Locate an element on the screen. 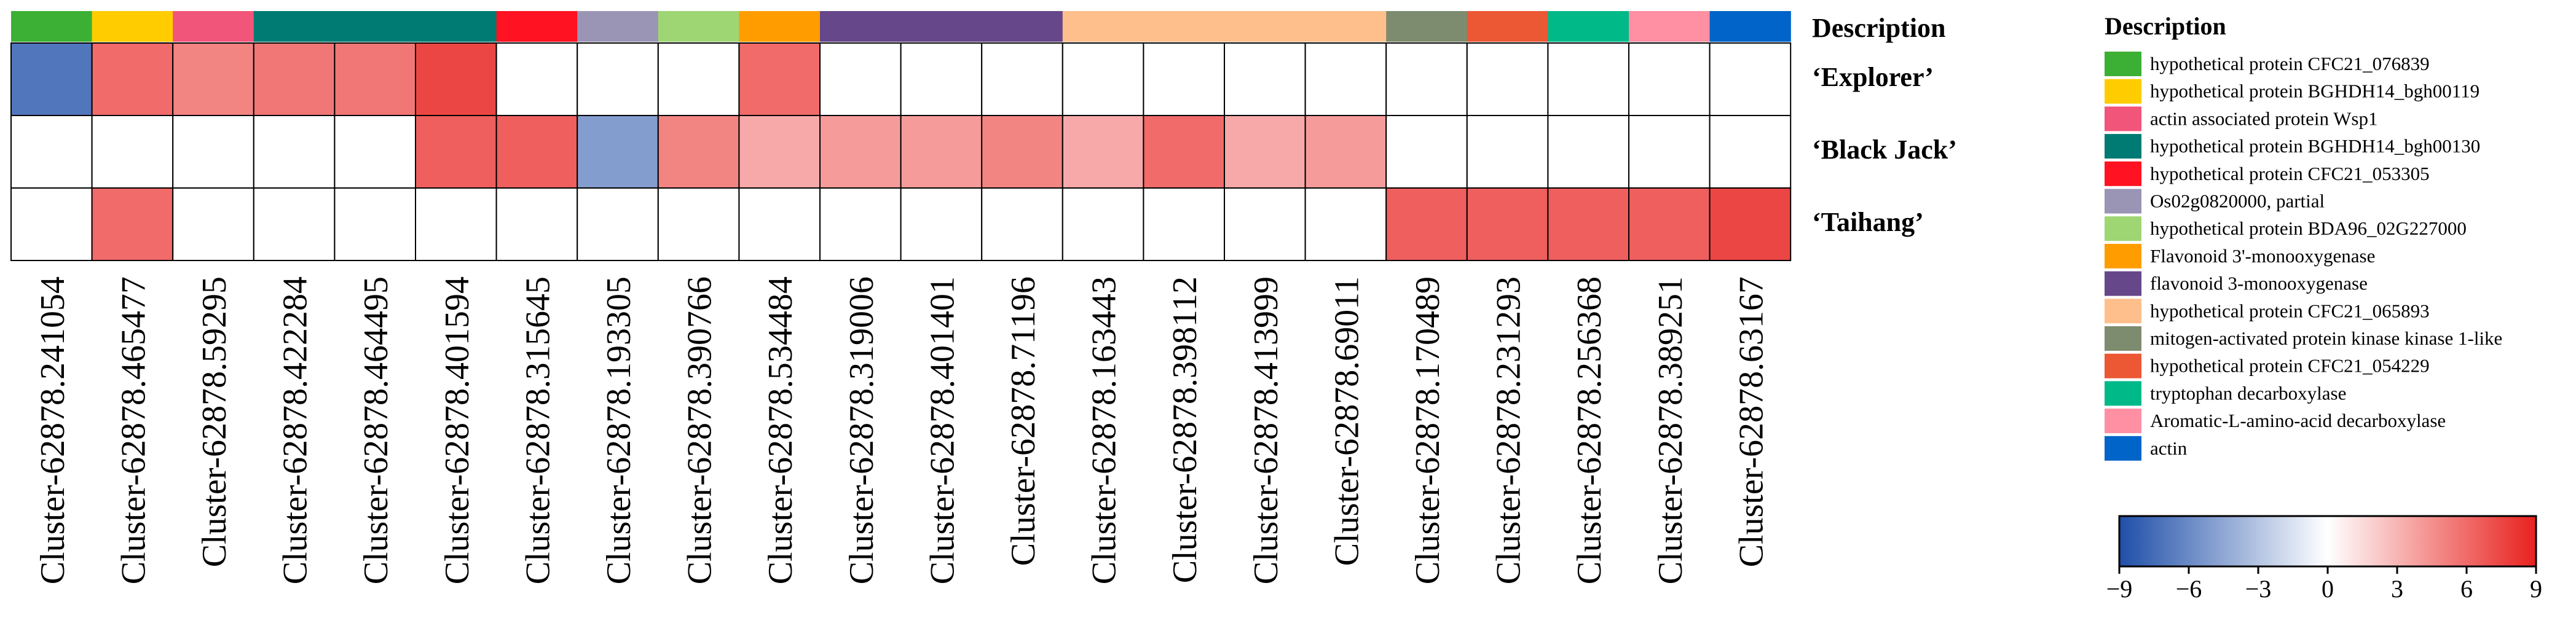 The width and height of the screenshot is (2576, 642). legend-label: Flavonoid 3'-monooxygenase is located at coordinates (2263, 256).